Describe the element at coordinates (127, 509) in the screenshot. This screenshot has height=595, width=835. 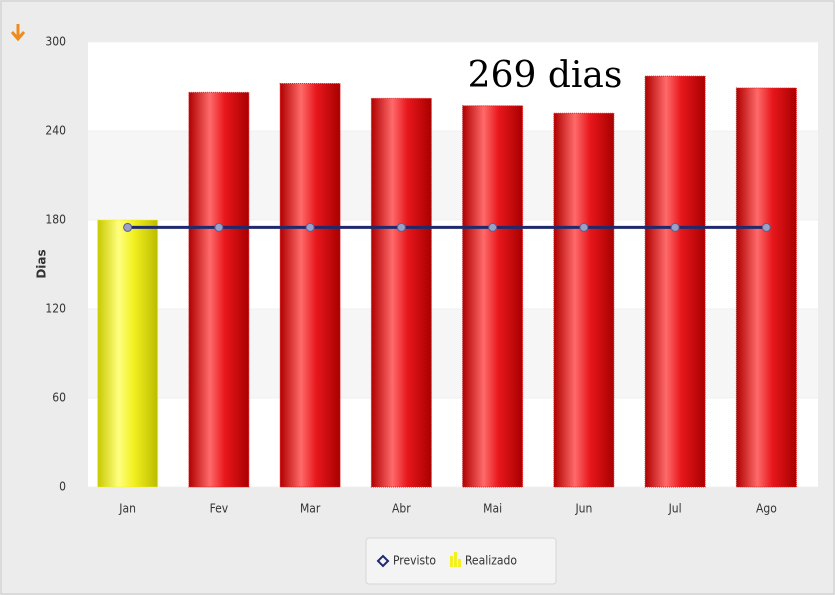
I see `x-tick-label: Jan` at that location.